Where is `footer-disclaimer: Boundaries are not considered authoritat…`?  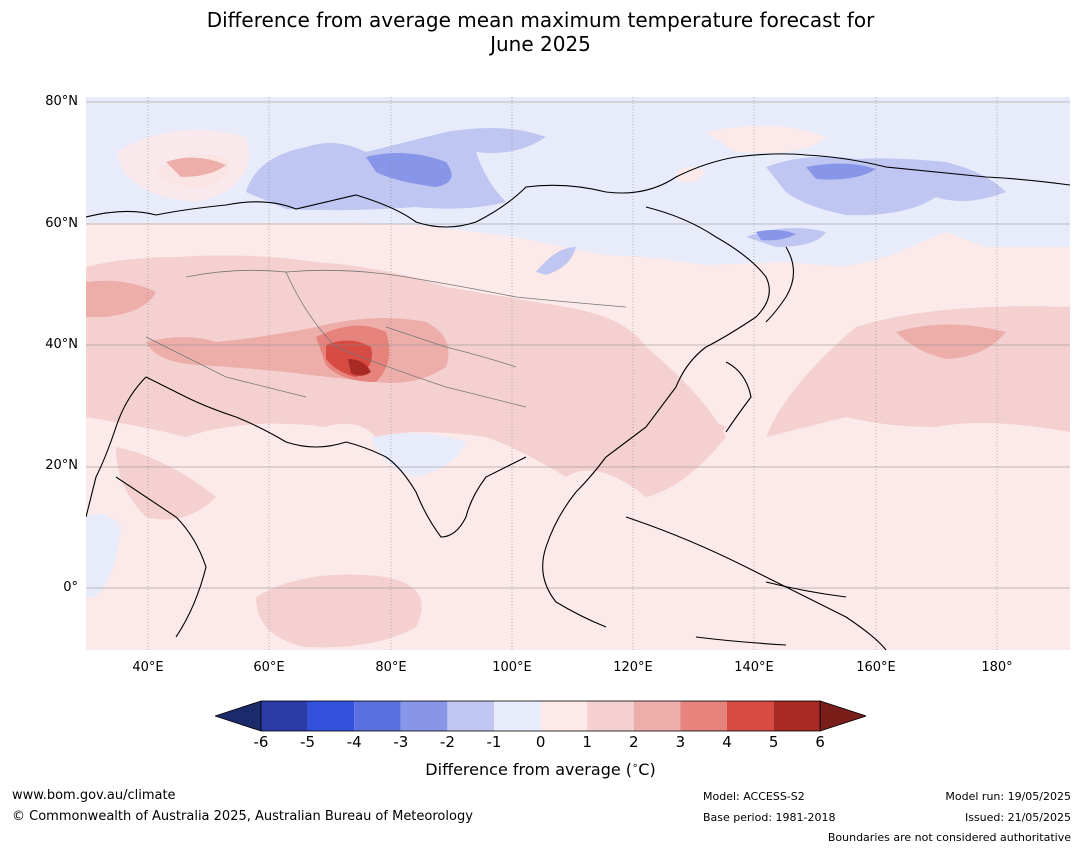 footer-disclaimer: Boundaries are not considered authoritat… is located at coordinates (949, 837).